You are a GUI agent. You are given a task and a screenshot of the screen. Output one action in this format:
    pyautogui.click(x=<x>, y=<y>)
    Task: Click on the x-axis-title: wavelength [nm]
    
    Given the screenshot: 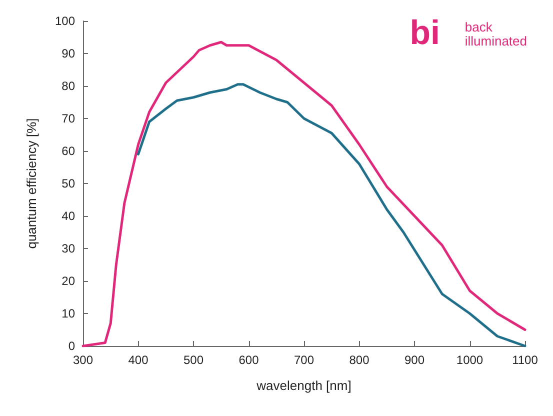 What is the action you would take?
    pyautogui.click(x=304, y=385)
    